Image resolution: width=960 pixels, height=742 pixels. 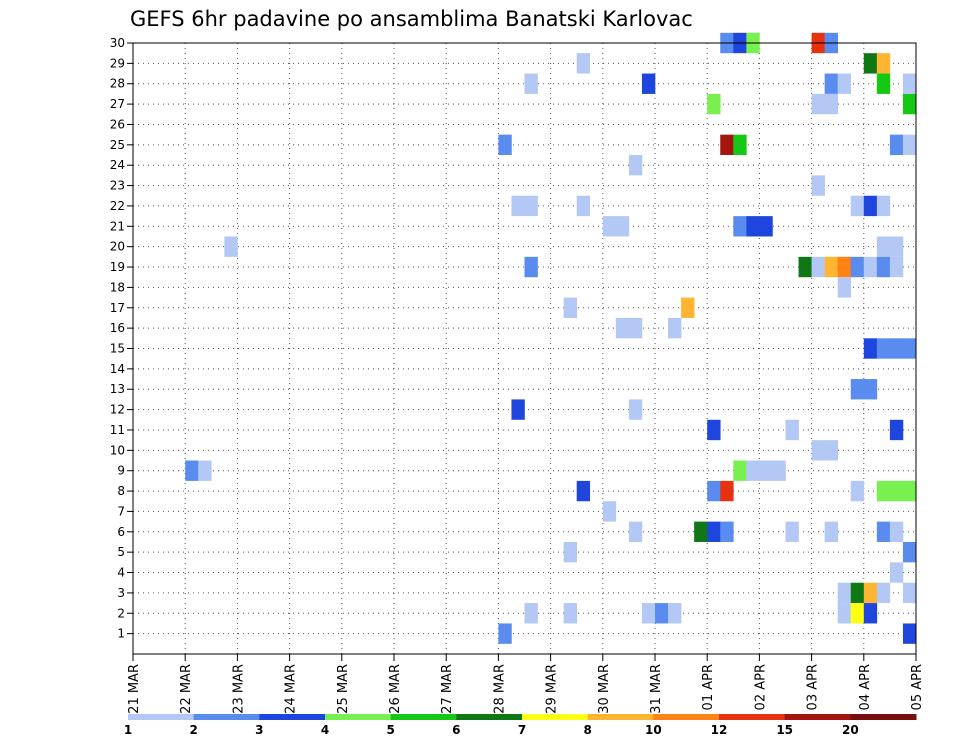 What do you see at coordinates (117, 349) in the screenshot?
I see `y-tick-label: 15` at bounding box center [117, 349].